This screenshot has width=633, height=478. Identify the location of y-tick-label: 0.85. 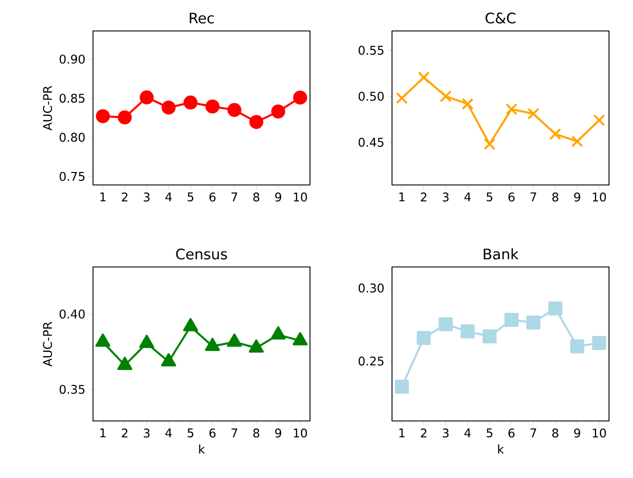
(72, 98).